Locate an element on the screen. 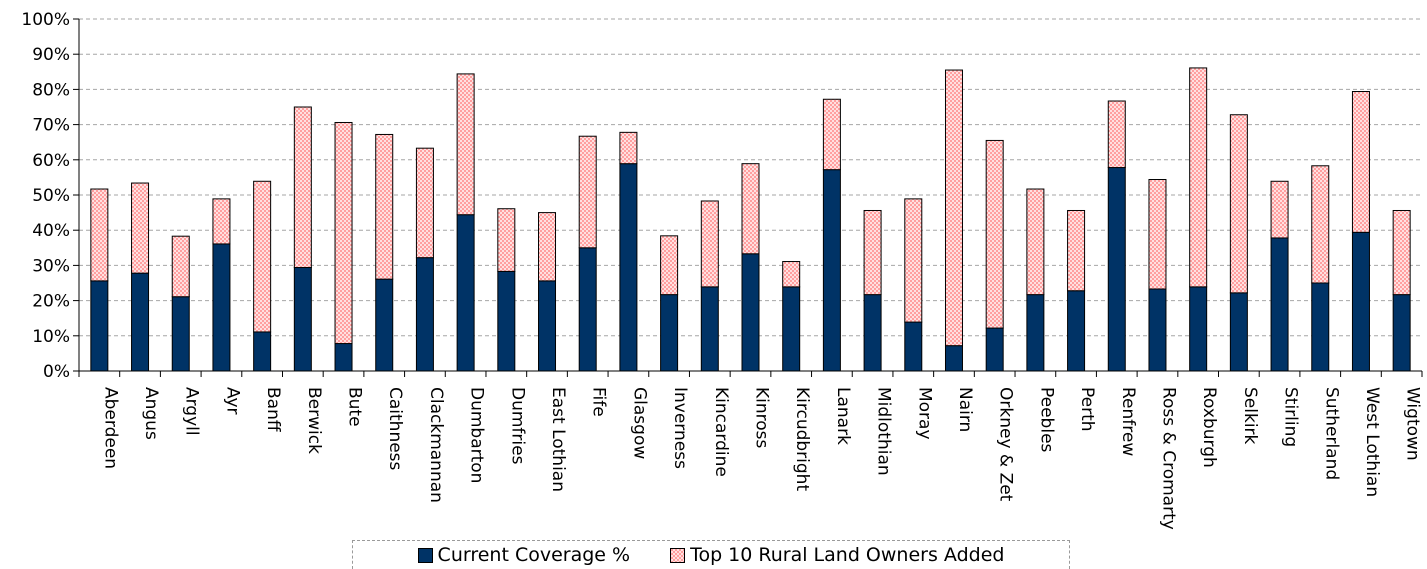  y-tick-label: 20% is located at coordinates (51, 302).